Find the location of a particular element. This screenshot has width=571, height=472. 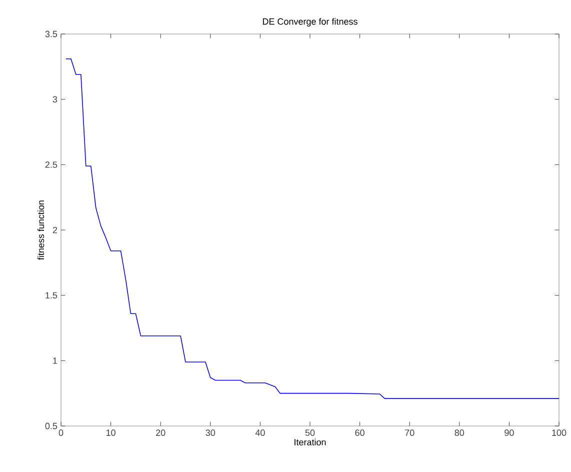

y-tick-label: 2 is located at coordinates (55, 230).